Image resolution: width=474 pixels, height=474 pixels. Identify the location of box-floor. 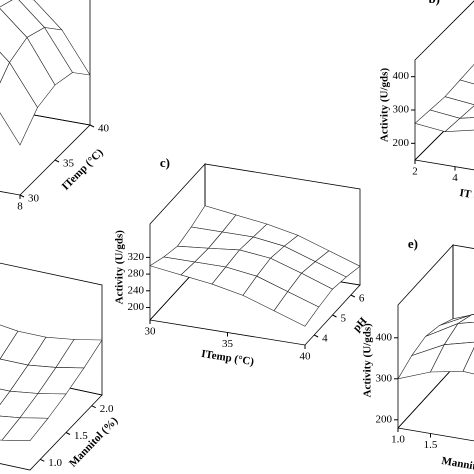
(435, 404).